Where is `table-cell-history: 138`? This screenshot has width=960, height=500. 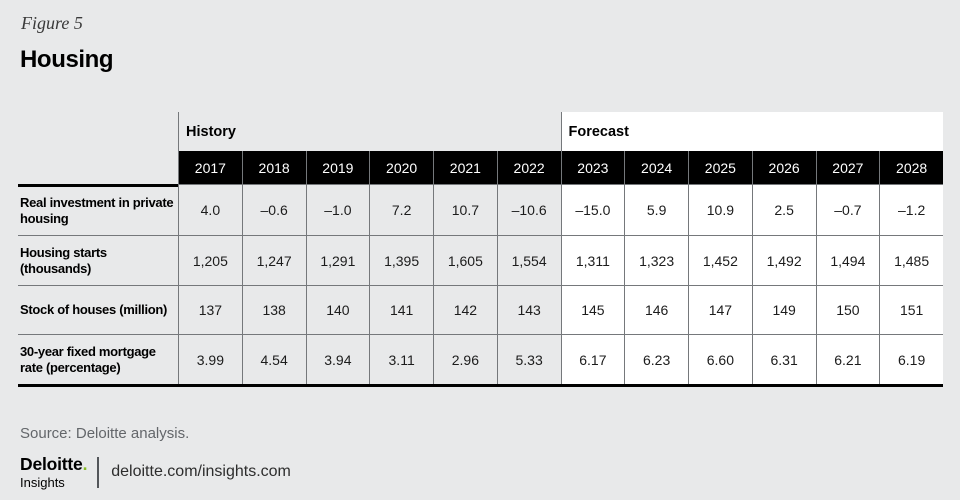
table-cell-history: 138 is located at coordinates (273, 309).